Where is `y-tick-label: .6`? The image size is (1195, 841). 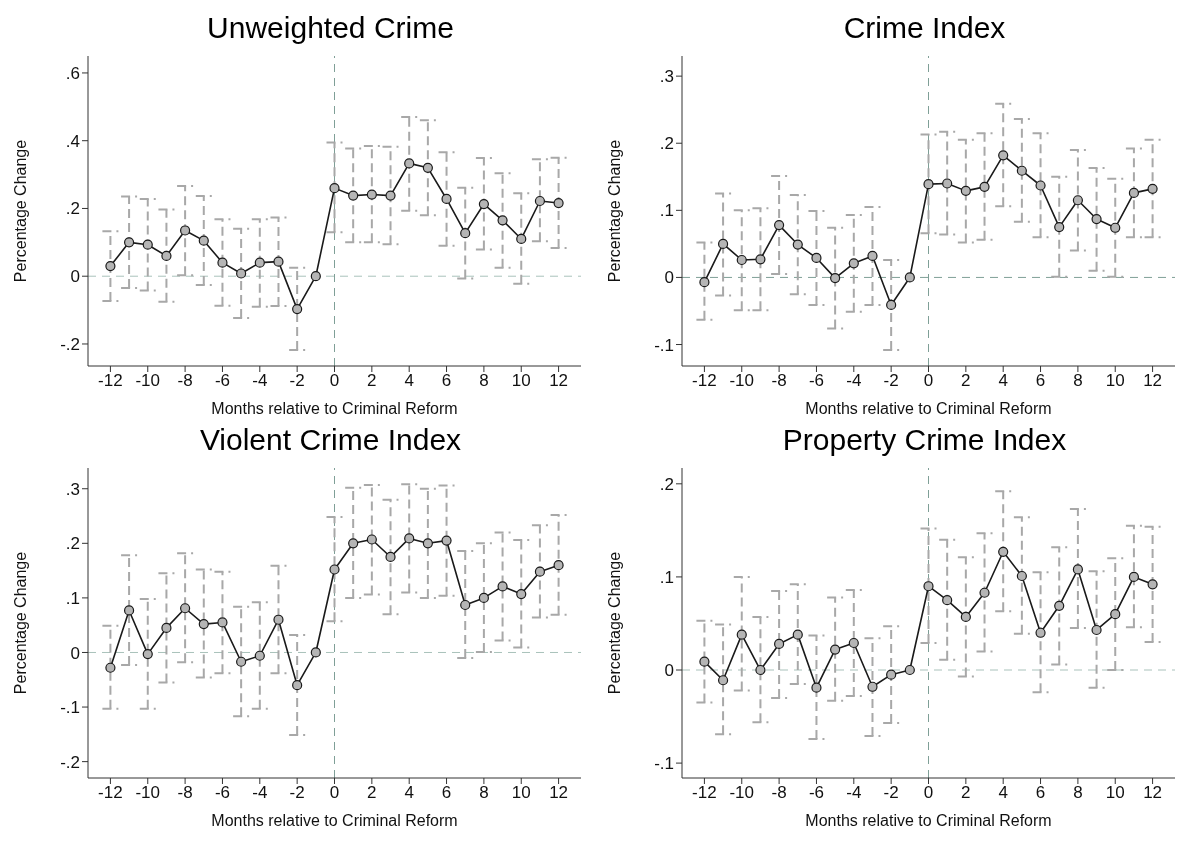 y-tick-label: .6 is located at coordinates (72, 73).